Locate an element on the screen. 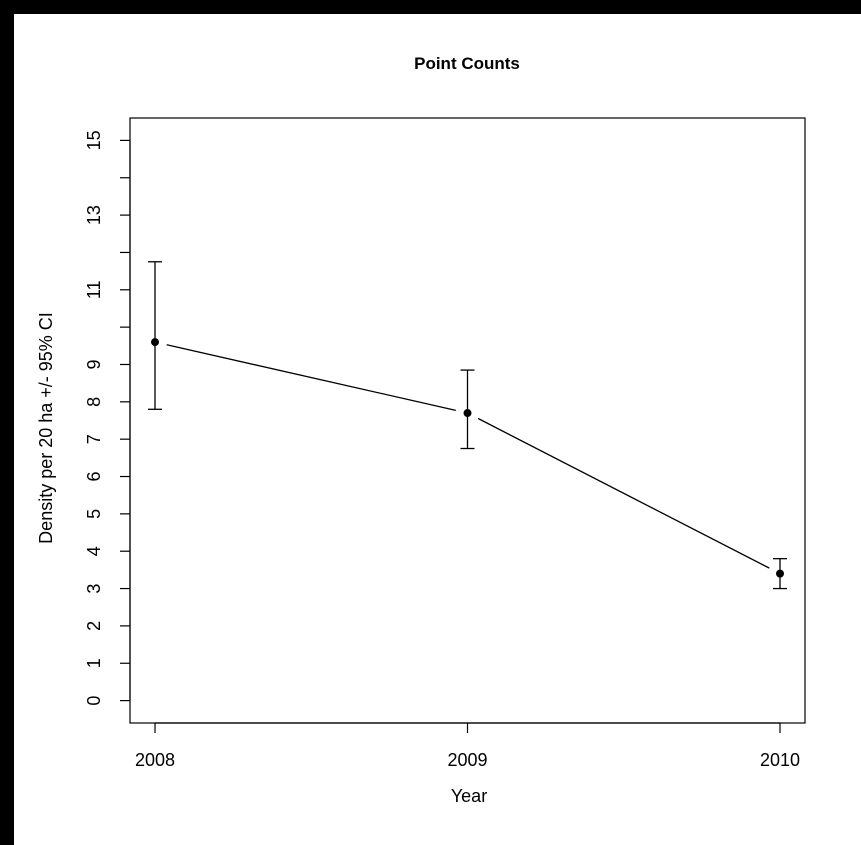 This screenshot has width=861, height=845. y-tick-label: 4 is located at coordinates (94, 551).